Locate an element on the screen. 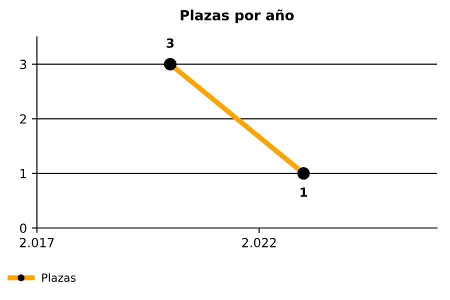 The height and width of the screenshot is (300, 450). legend-label: Plazas is located at coordinates (59, 277).